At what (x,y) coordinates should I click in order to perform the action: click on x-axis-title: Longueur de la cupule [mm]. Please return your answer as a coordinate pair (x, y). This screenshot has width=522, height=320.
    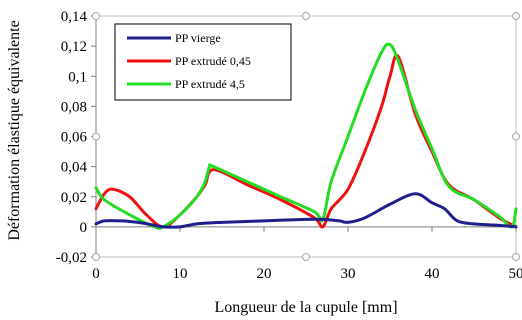
    Looking at the image, I should click on (305, 307).